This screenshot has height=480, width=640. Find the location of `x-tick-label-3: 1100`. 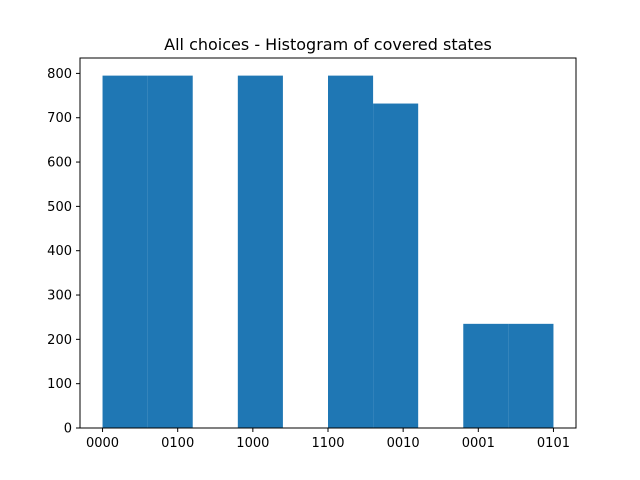

x-tick-label-3: 1100 is located at coordinates (327, 443).